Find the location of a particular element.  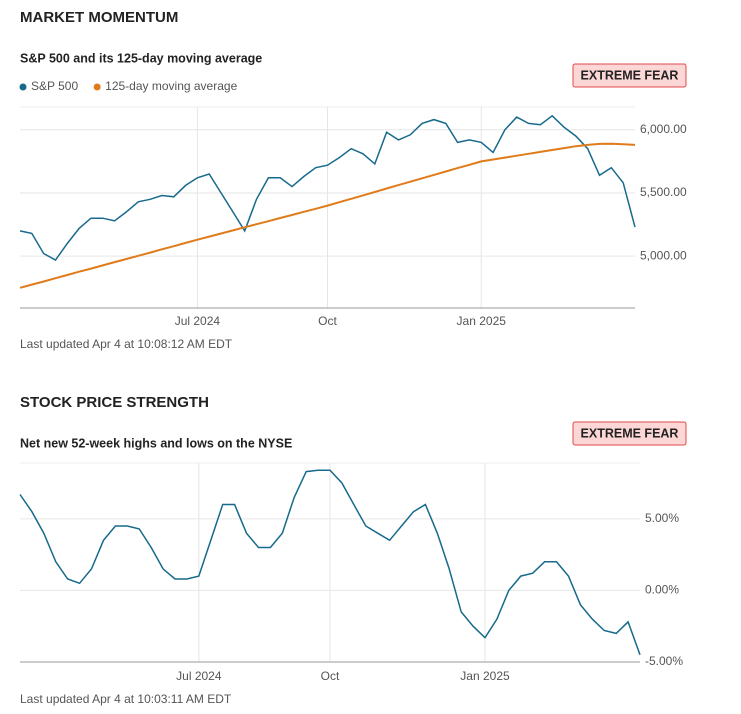

section-title: MARKET MOMENTUM is located at coordinates (99, 17).